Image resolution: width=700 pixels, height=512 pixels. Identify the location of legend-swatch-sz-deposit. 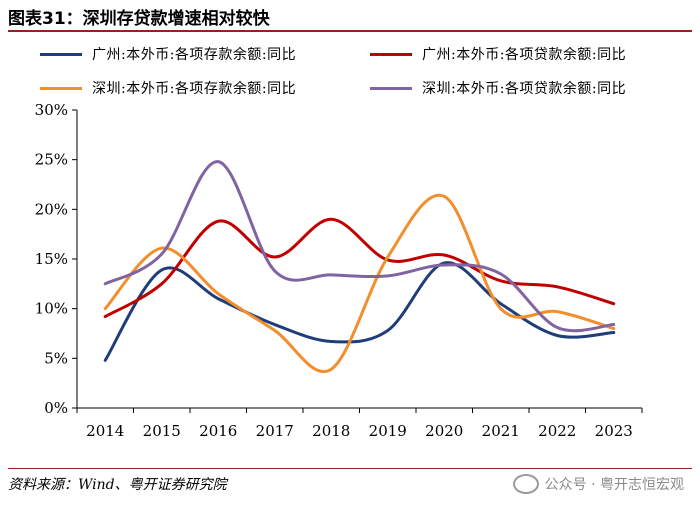
(61, 88).